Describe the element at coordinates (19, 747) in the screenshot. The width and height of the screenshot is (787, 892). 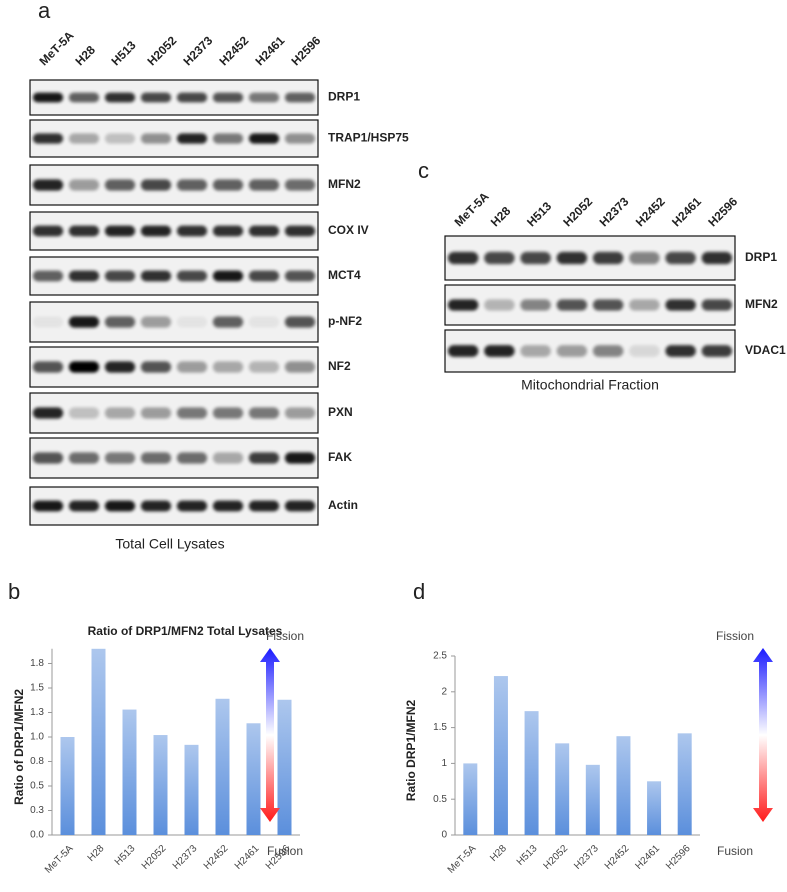
I see `y-axis-label: Ratio of DRP1/MFN2` at that location.